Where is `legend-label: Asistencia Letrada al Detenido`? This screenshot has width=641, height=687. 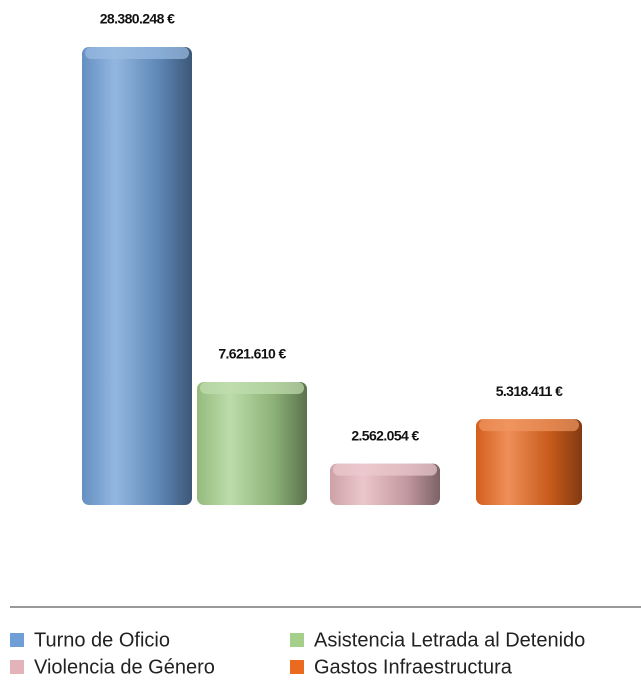 legend-label: Asistencia Letrada al Detenido is located at coordinates (449, 640).